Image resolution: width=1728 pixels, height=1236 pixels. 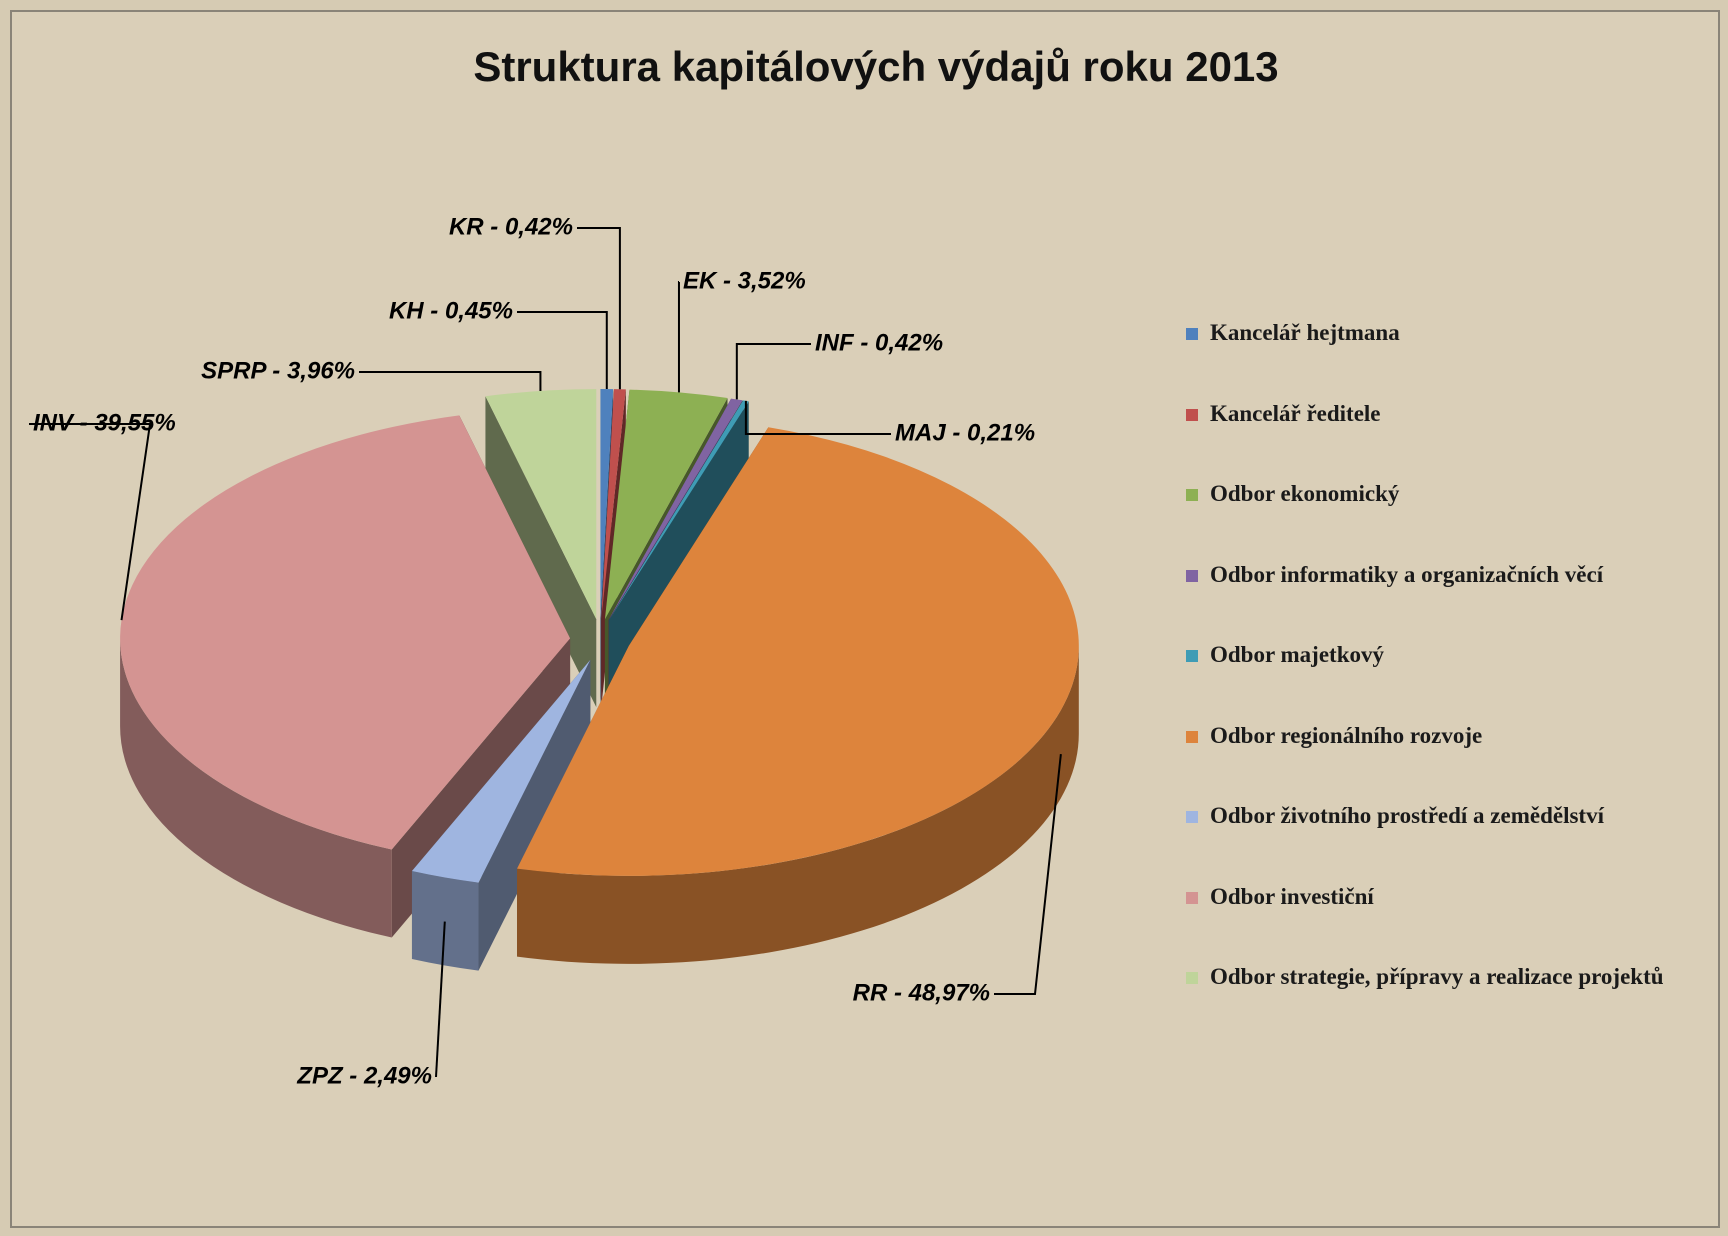 I want to click on data-label: EK - 3,52%, so click(x=744, y=280).